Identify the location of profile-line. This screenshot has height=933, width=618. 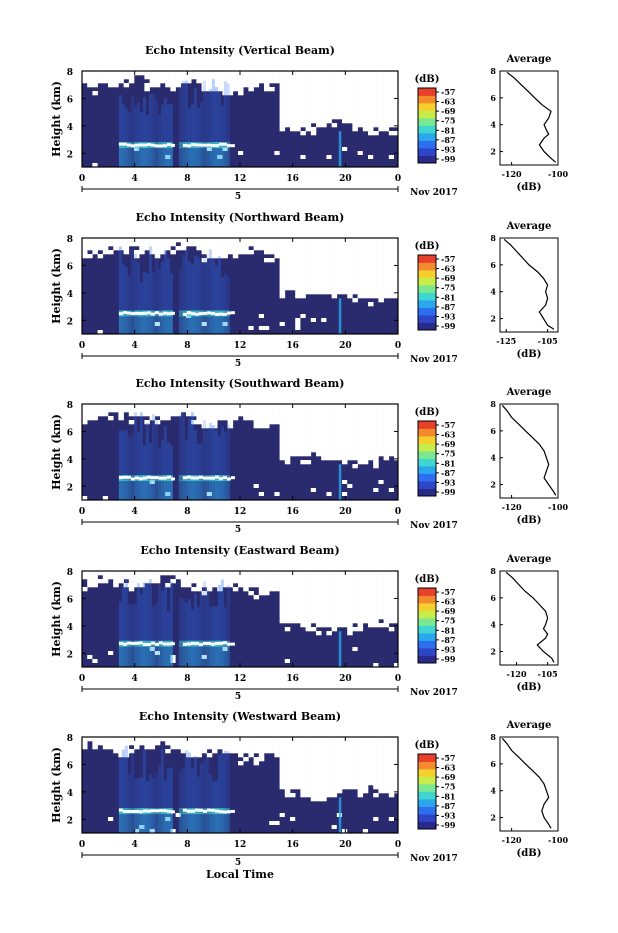
(530, 617).